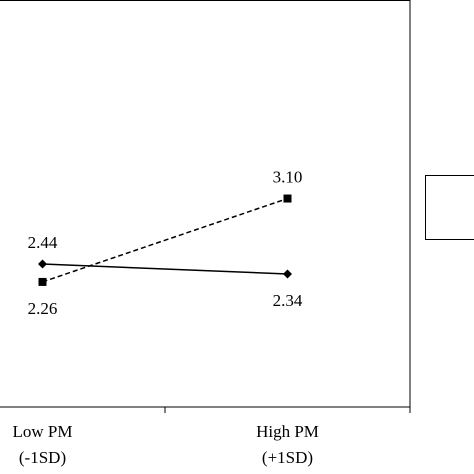 Image resolution: width=474 pixels, height=474 pixels. What do you see at coordinates (42, 444) in the screenshot?
I see `x-tick-label: Low PM (-1SD)` at bounding box center [42, 444].